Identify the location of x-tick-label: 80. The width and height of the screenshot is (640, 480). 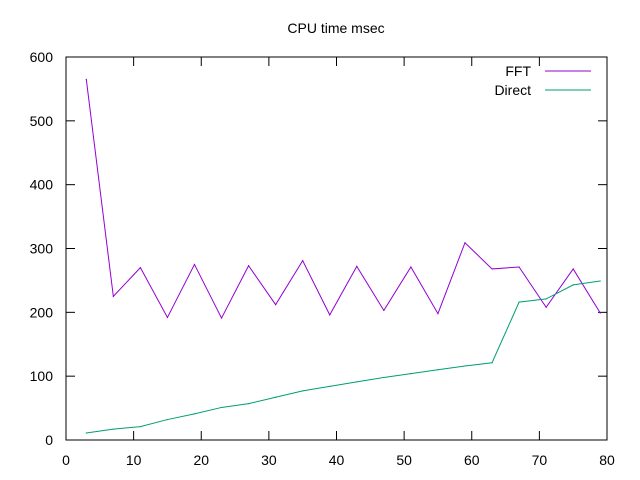
(607, 460).